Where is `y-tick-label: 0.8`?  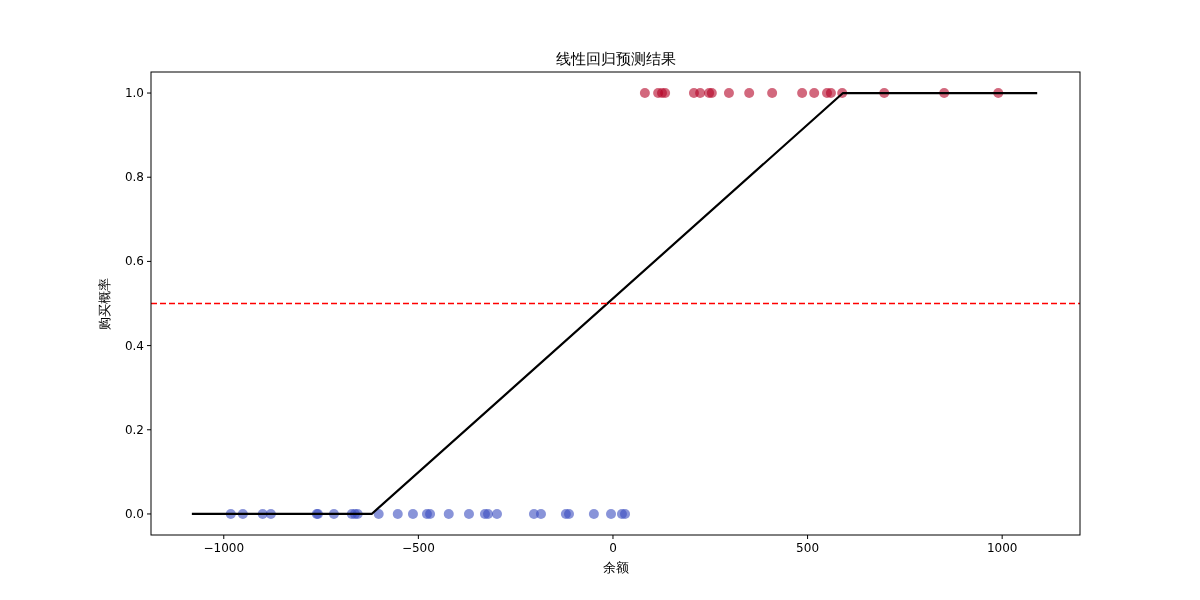 y-tick-label: 0.8 is located at coordinates (134, 177).